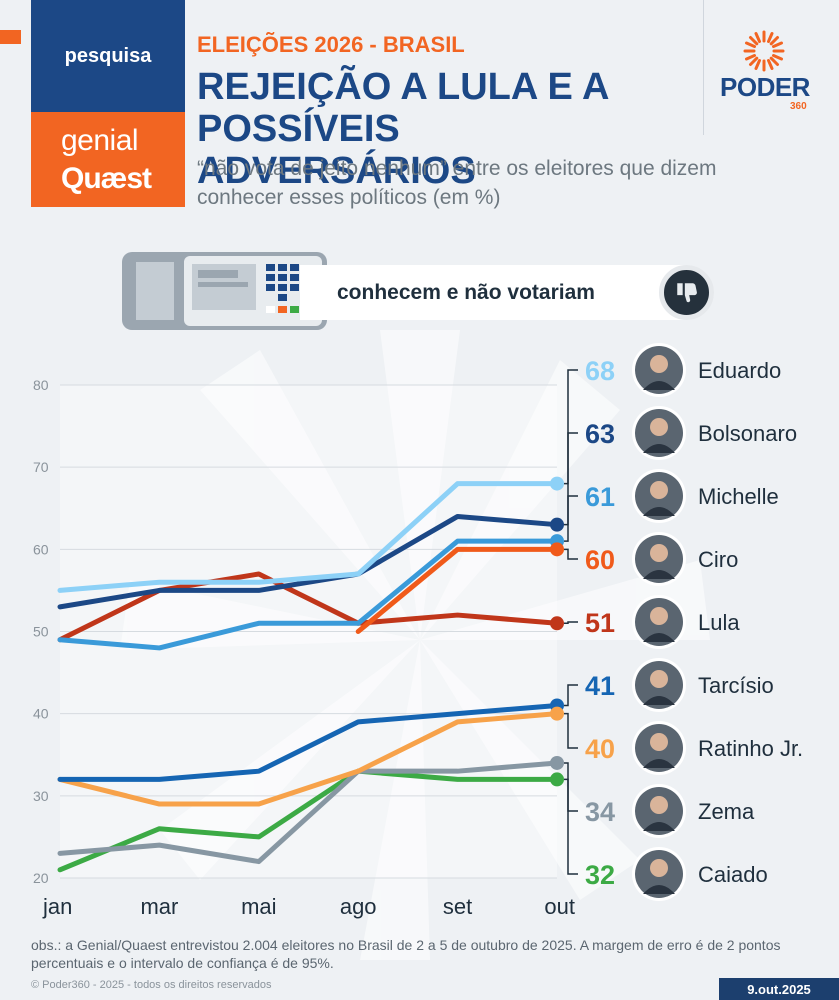  Describe the element at coordinates (224, 291) in the screenshot. I see `voting-machine-icon` at that location.